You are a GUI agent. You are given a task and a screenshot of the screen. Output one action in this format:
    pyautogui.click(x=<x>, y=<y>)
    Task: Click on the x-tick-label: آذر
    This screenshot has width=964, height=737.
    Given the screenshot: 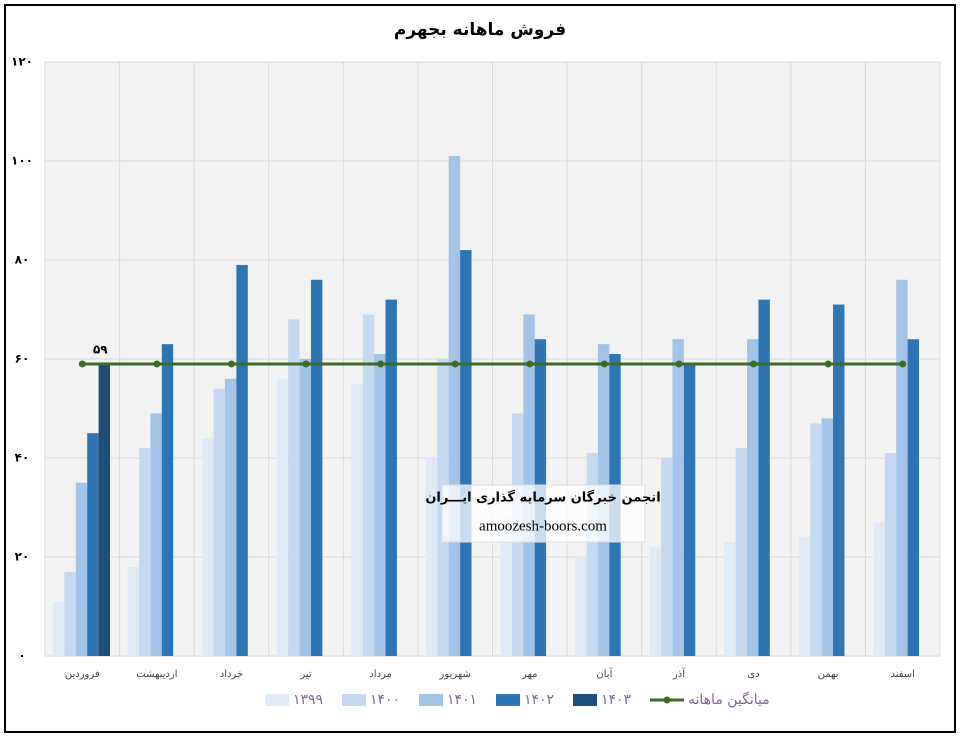 What is the action you would take?
    pyautogui.click(x=679, y=673)
    